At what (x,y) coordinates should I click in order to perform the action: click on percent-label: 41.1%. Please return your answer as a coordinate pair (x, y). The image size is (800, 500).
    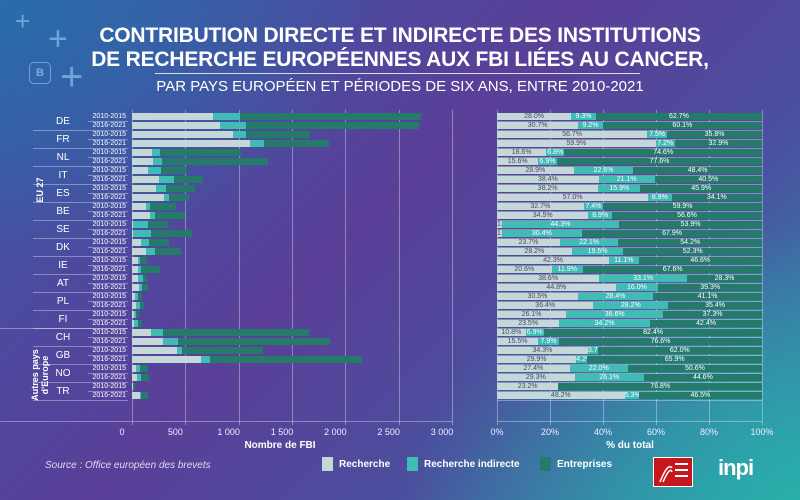
    Looking at the image, I should click on (707, 296).